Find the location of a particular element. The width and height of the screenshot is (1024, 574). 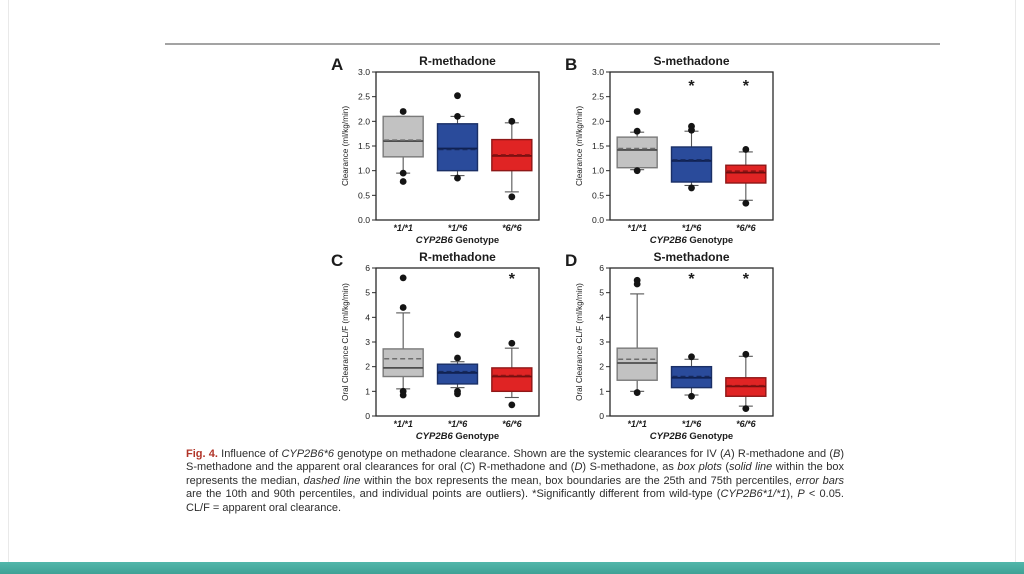

caption-segment: D is located at coordinates (578, 467).